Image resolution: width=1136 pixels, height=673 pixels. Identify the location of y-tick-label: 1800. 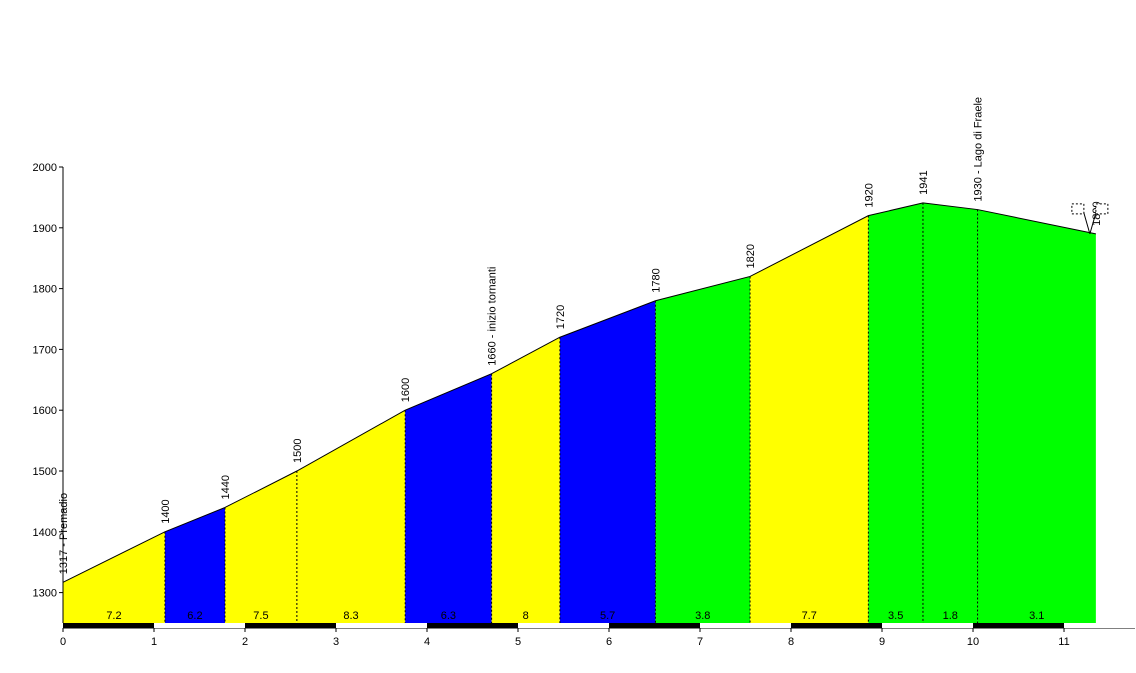
(45, 290).